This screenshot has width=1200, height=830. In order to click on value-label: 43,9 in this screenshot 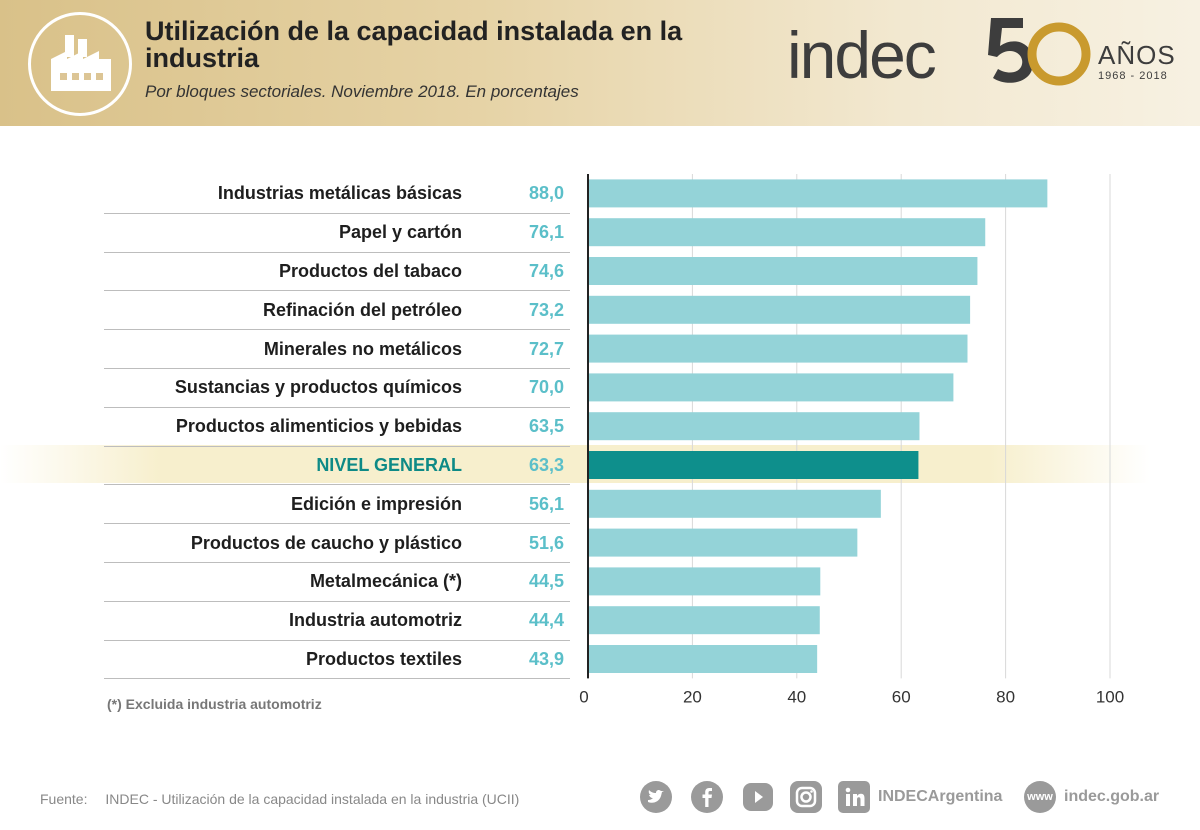, I will do `click(546, 659)`.